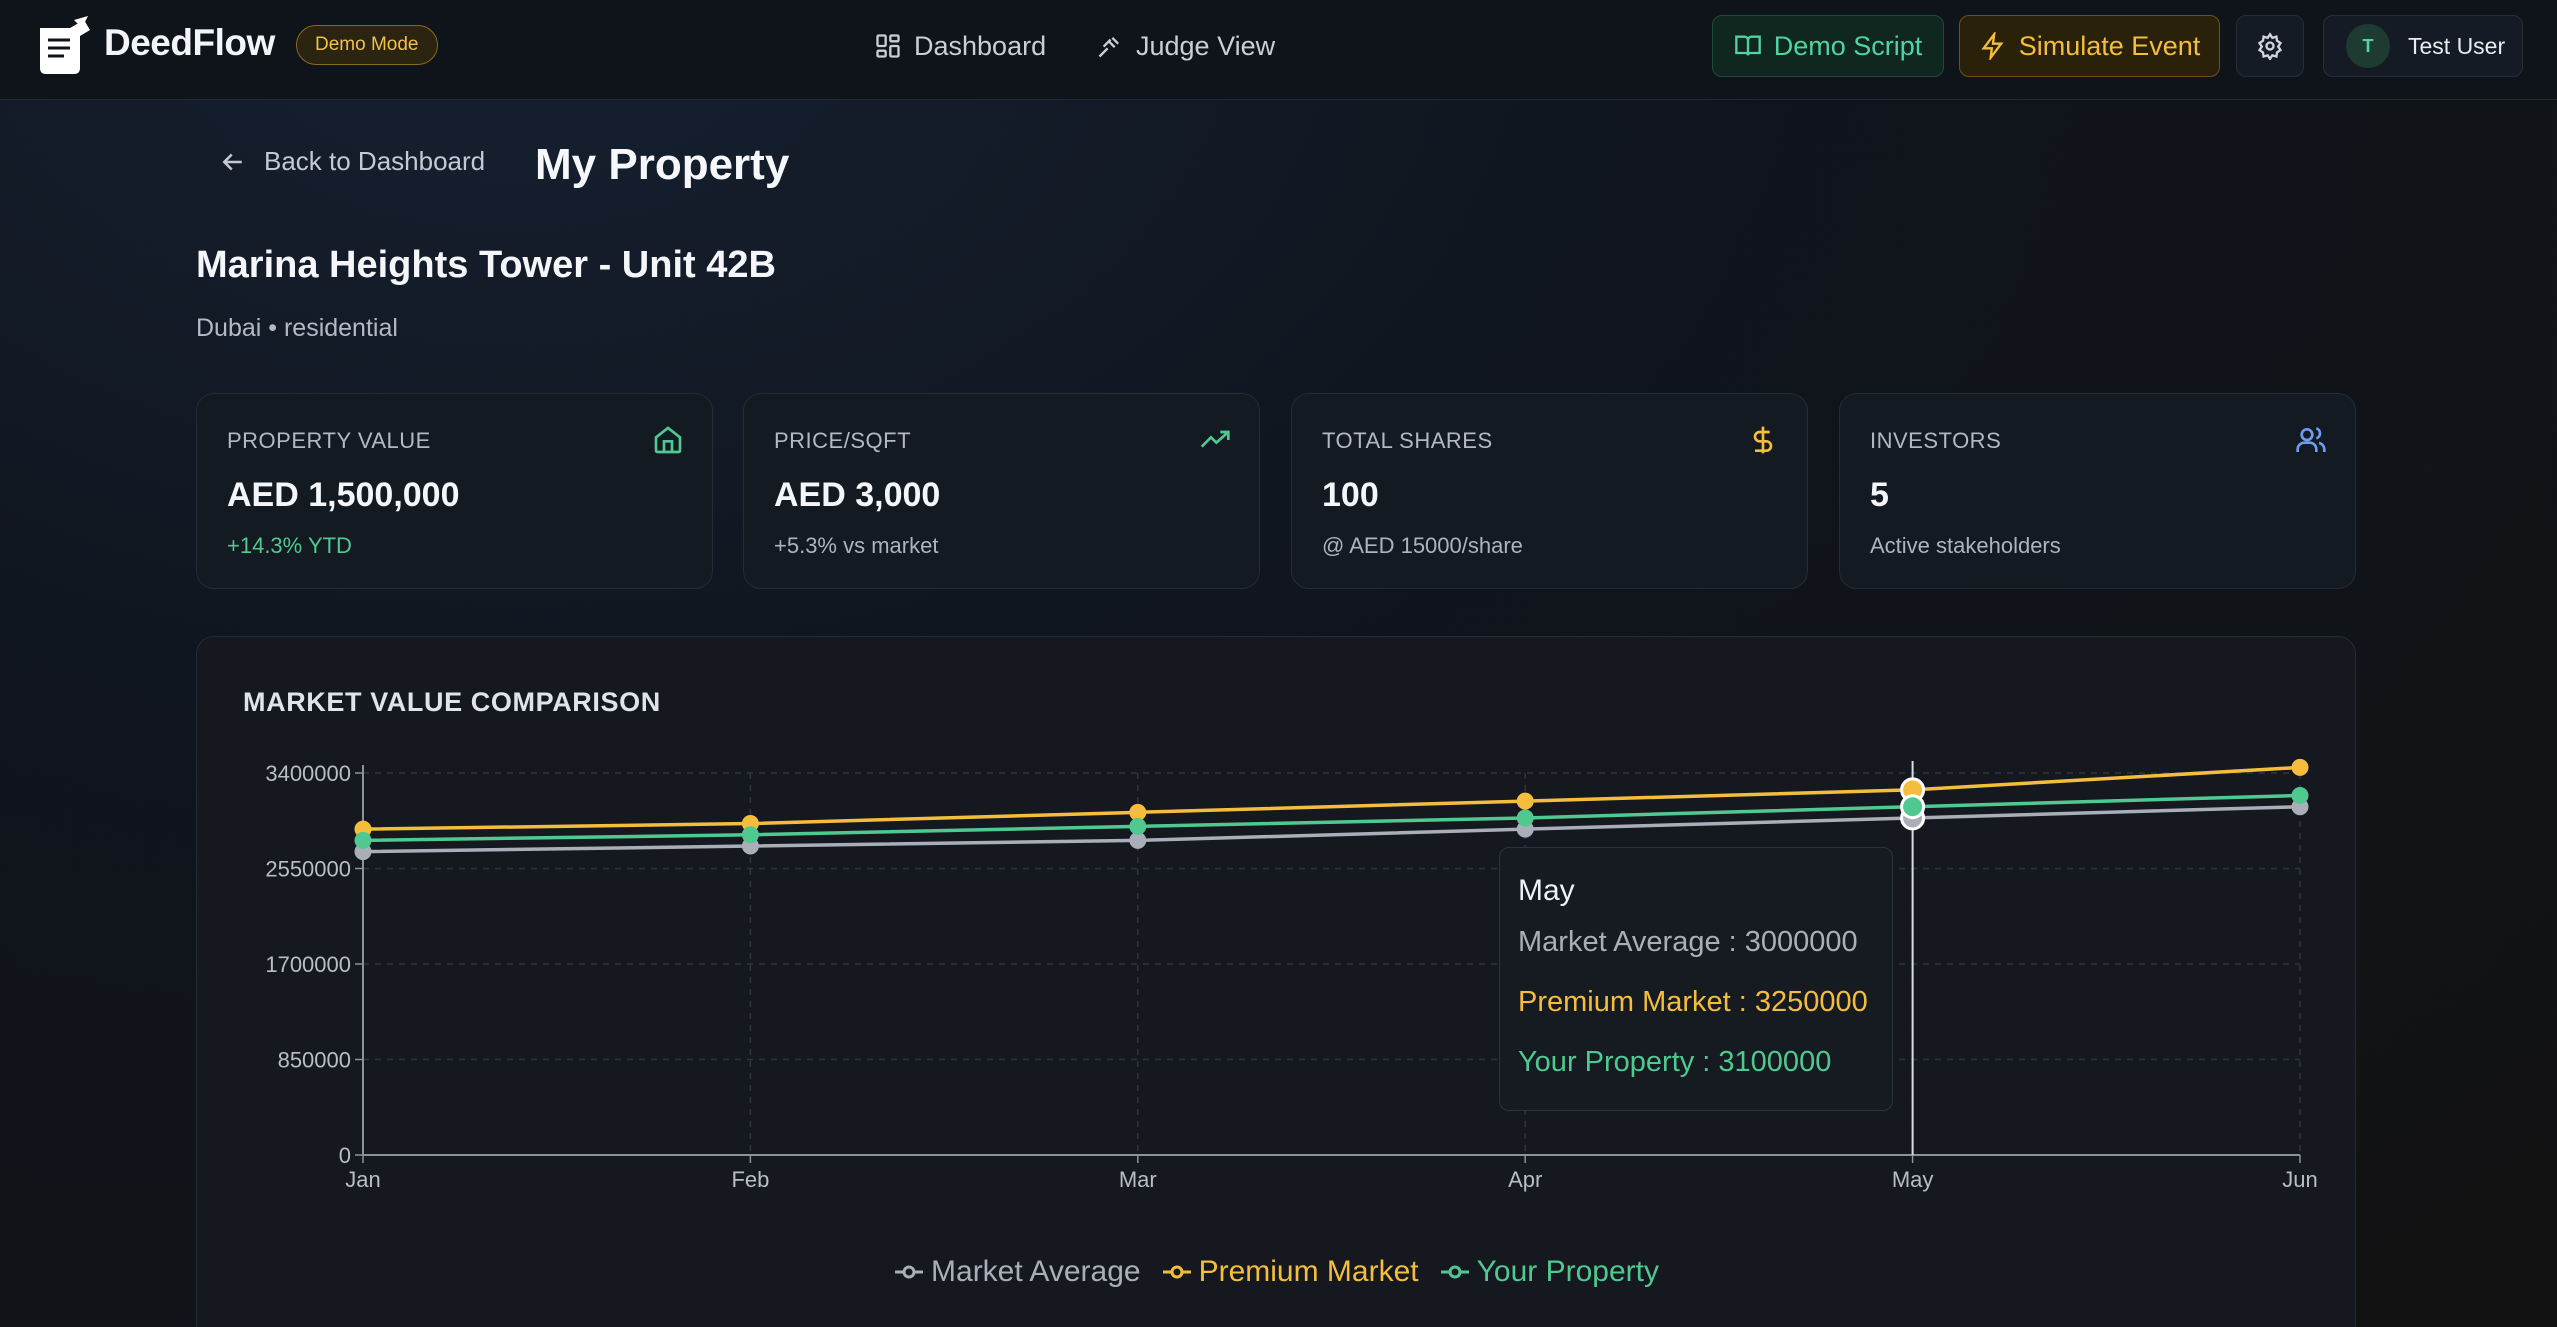  What do you see at coordinates (362, 1179) in the screenshot?
I see `x-tick-label: Jan` at bounding box center [362, 1179].